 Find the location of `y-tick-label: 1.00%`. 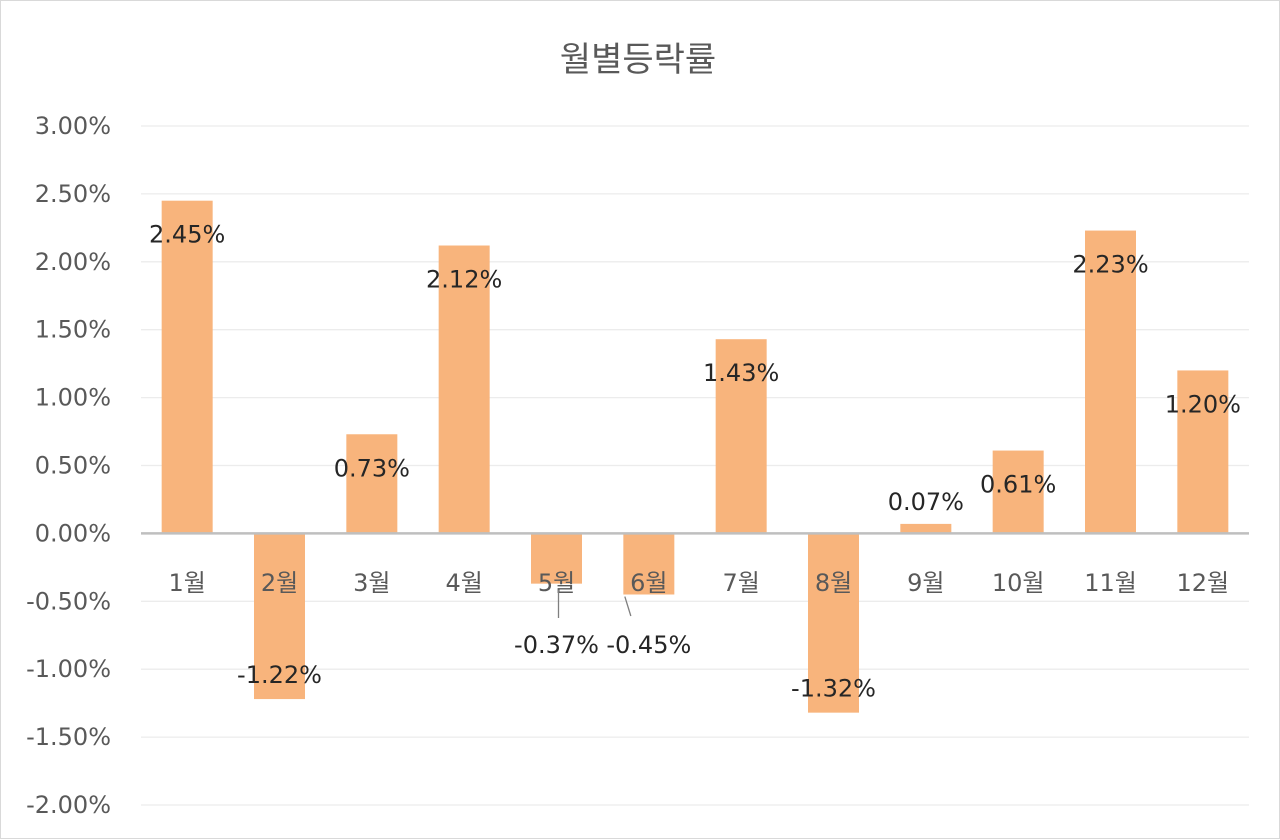

y-tick-label: 1.00% is located at coordinates (73, 398).